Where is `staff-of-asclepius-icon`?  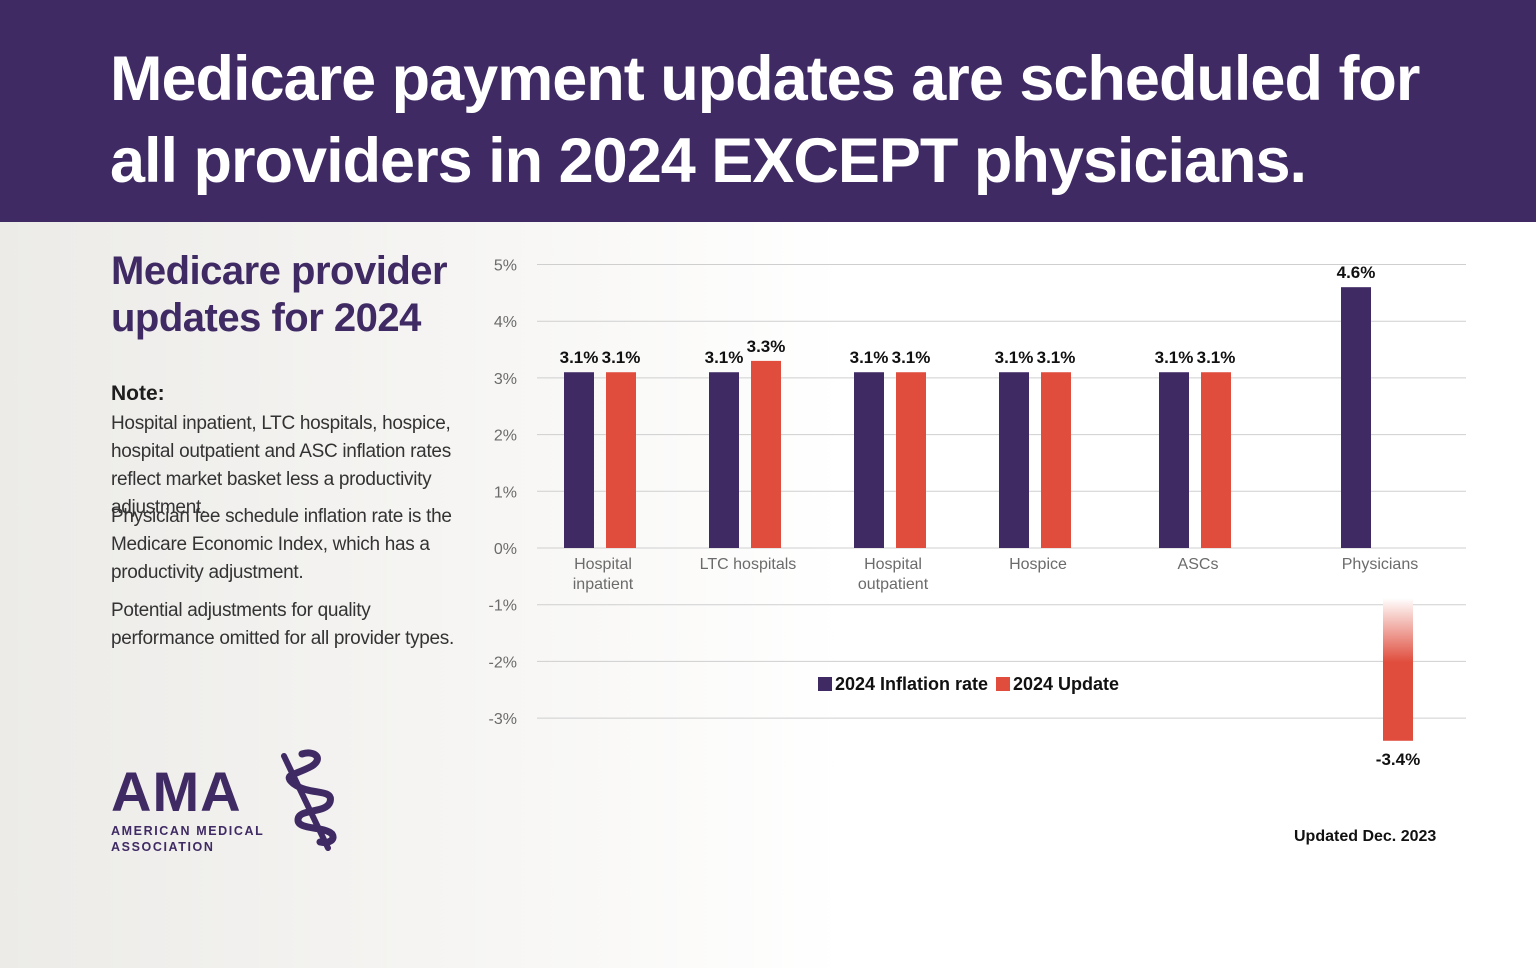 staff-of-asclepius-icon is located at coordinates (309, 800).